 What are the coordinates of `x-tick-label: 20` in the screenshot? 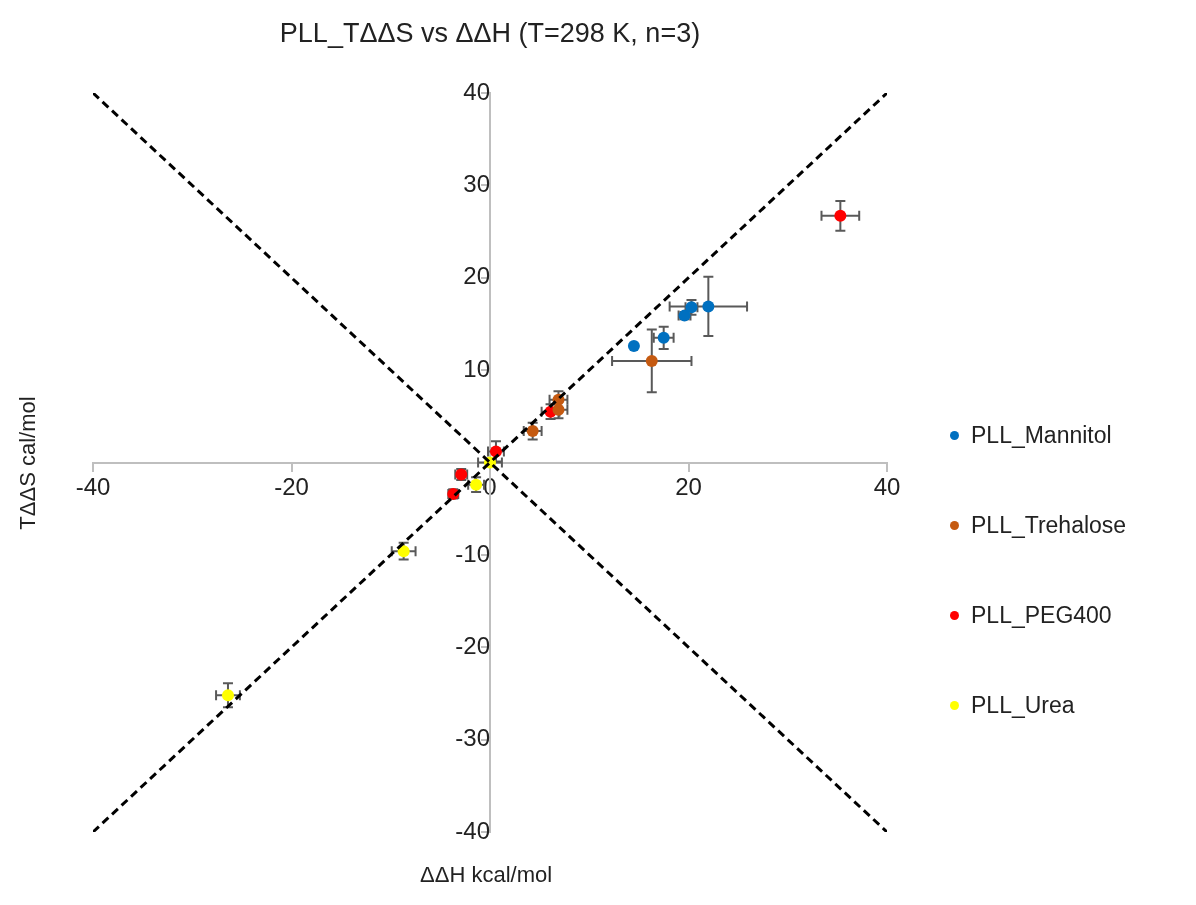 It's located at (688, 486).